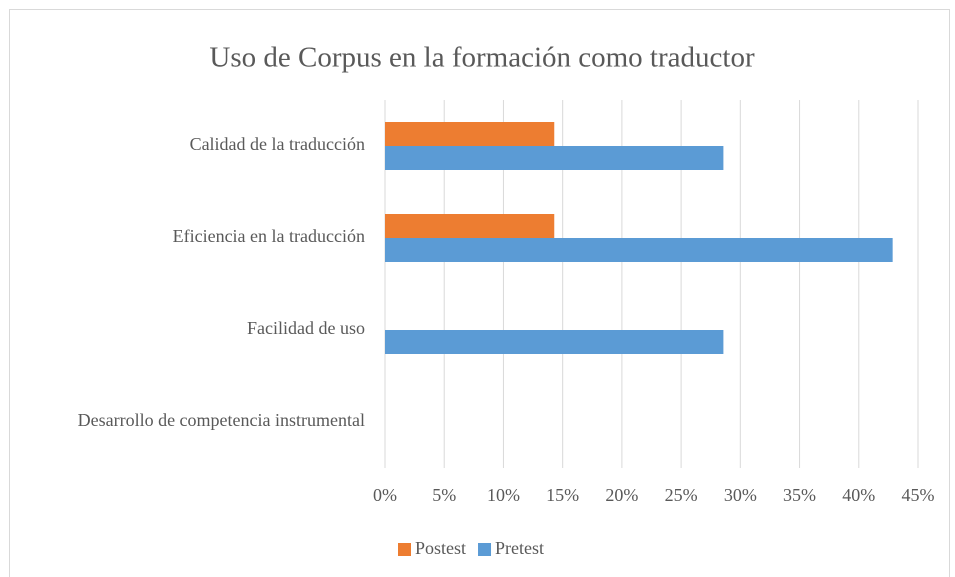 The width and height of the screenshot is (955, 577). Describe the element at coordinates (385, 495) in the screenshot. I see `x-tick-label: 0%` at that location.